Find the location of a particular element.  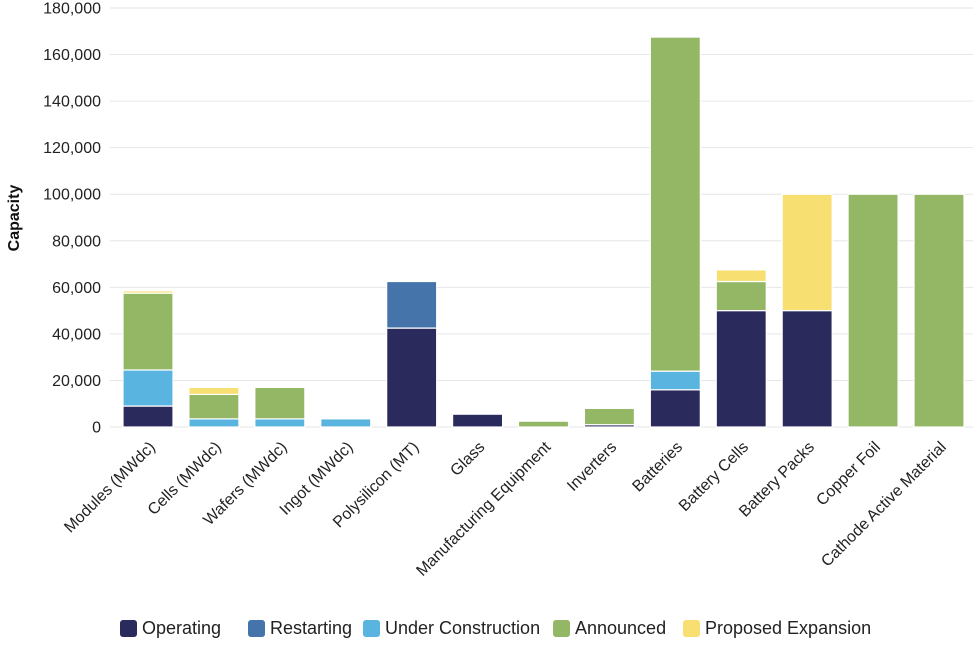

x-category-label: Inverters is located at coordinates (592, 467).